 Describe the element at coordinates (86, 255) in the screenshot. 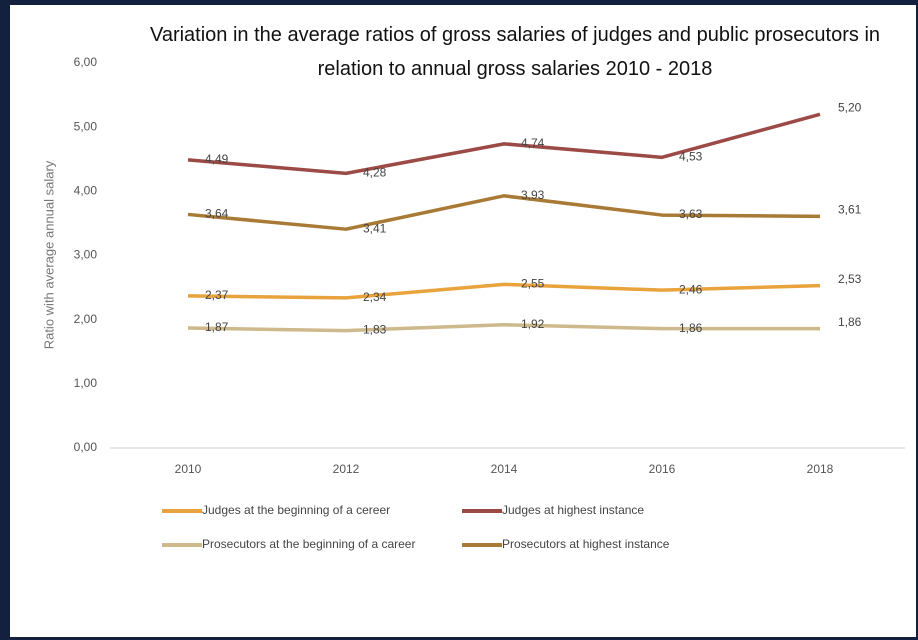

I see `y-tick-label: 3,00` at that location.